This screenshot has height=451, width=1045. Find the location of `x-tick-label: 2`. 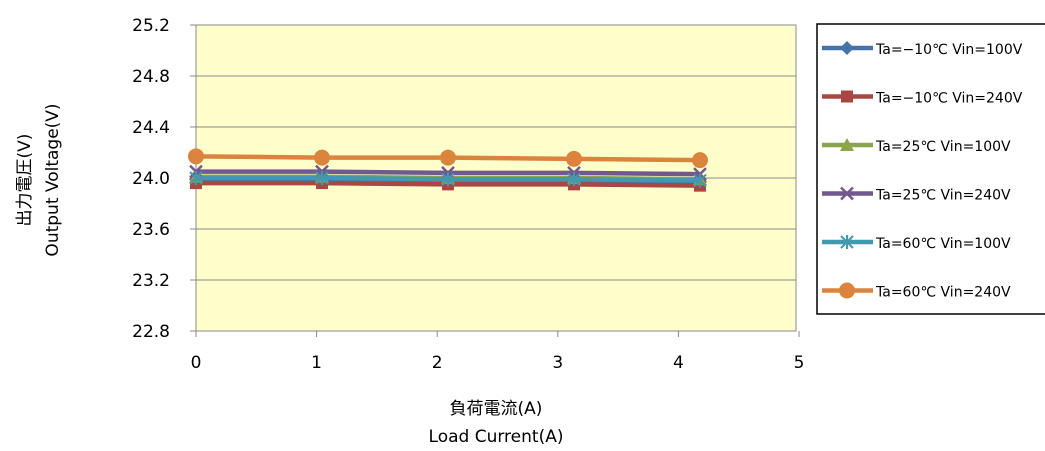

x-tick-label: 2 is located at coordinates (437, 363).